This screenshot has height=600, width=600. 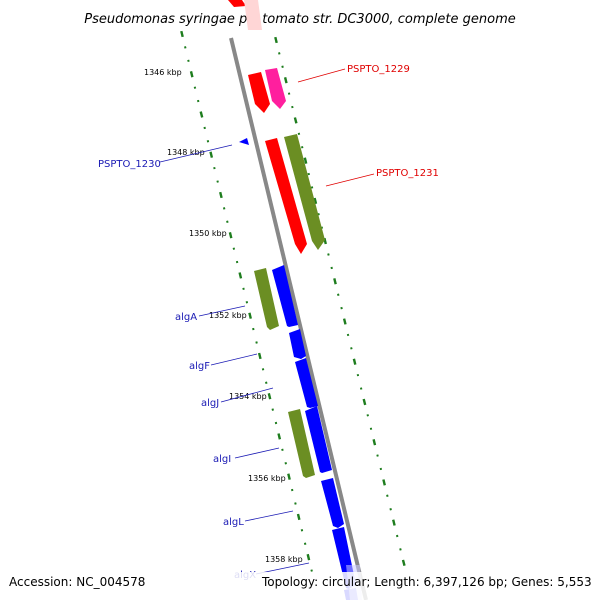 What do you see at coordinates (332, 503) in the screenshot?
I see `cds-blue-algL` at bounding box center [332, 503].